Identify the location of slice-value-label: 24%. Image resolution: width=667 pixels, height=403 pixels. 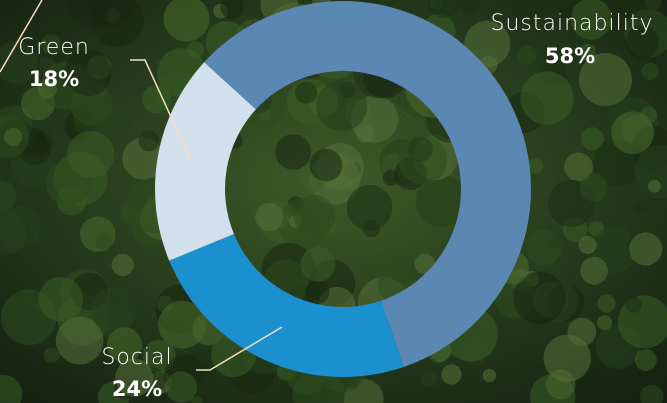
(137, 389).